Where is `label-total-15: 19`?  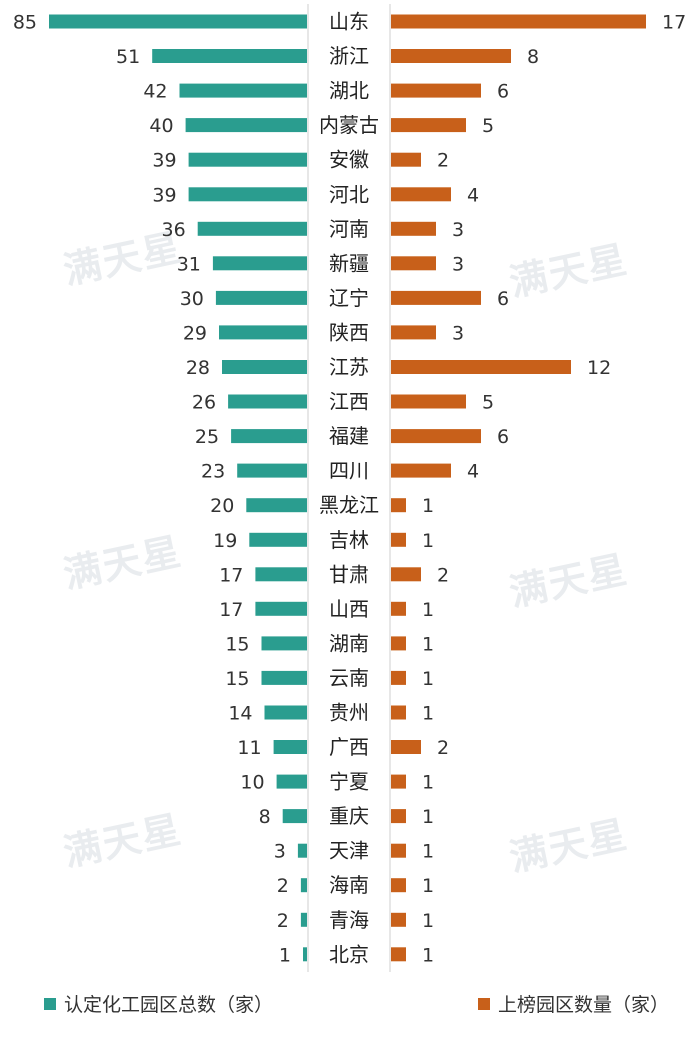 label-total-15: 19 is located at coordinates (225, 541).